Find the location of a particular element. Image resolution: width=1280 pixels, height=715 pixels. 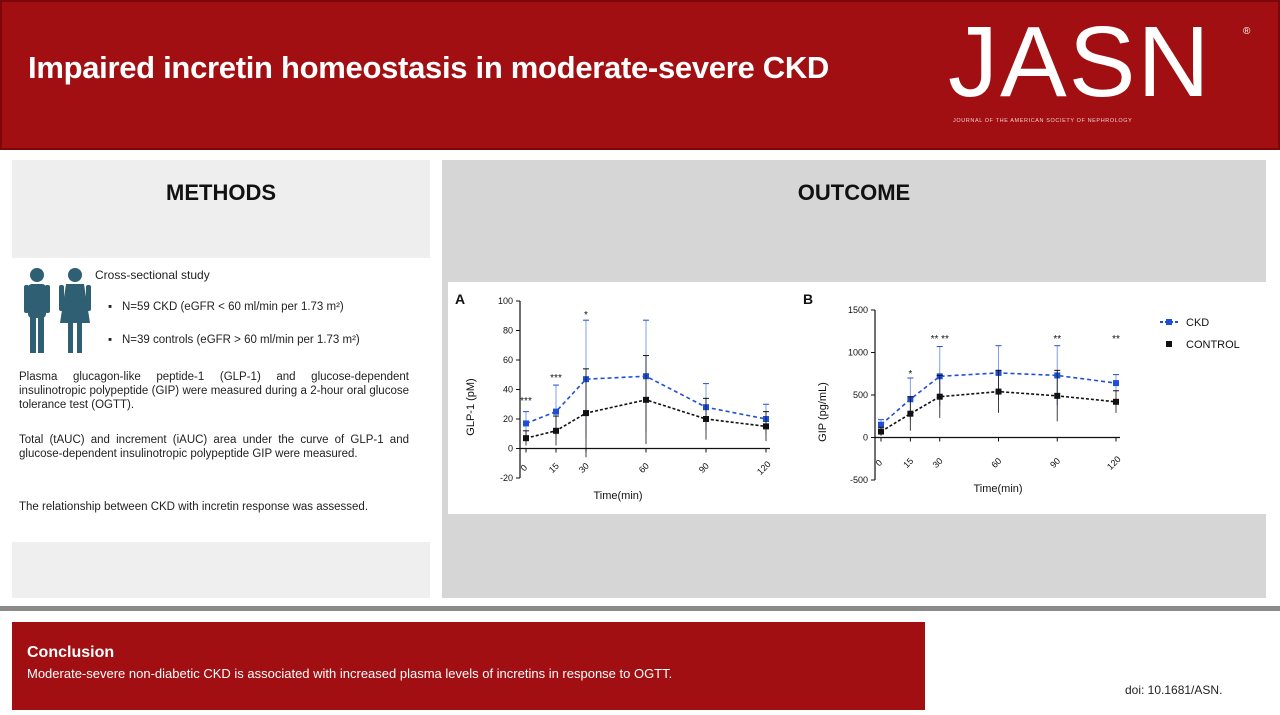

chart-b-y-tick-label: 1500 is located at coordinates (858, 310).